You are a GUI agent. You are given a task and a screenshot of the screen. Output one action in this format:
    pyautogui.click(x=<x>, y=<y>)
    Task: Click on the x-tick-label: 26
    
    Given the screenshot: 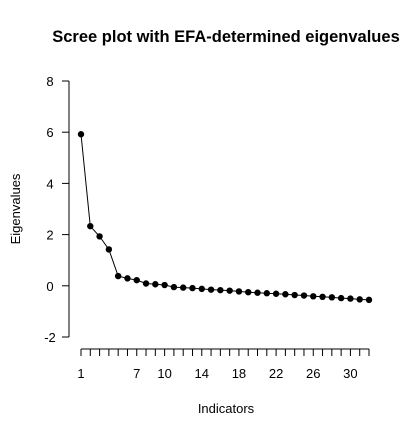 What is the action you would take?
    pyautogui.click(x=313, y=373)
    